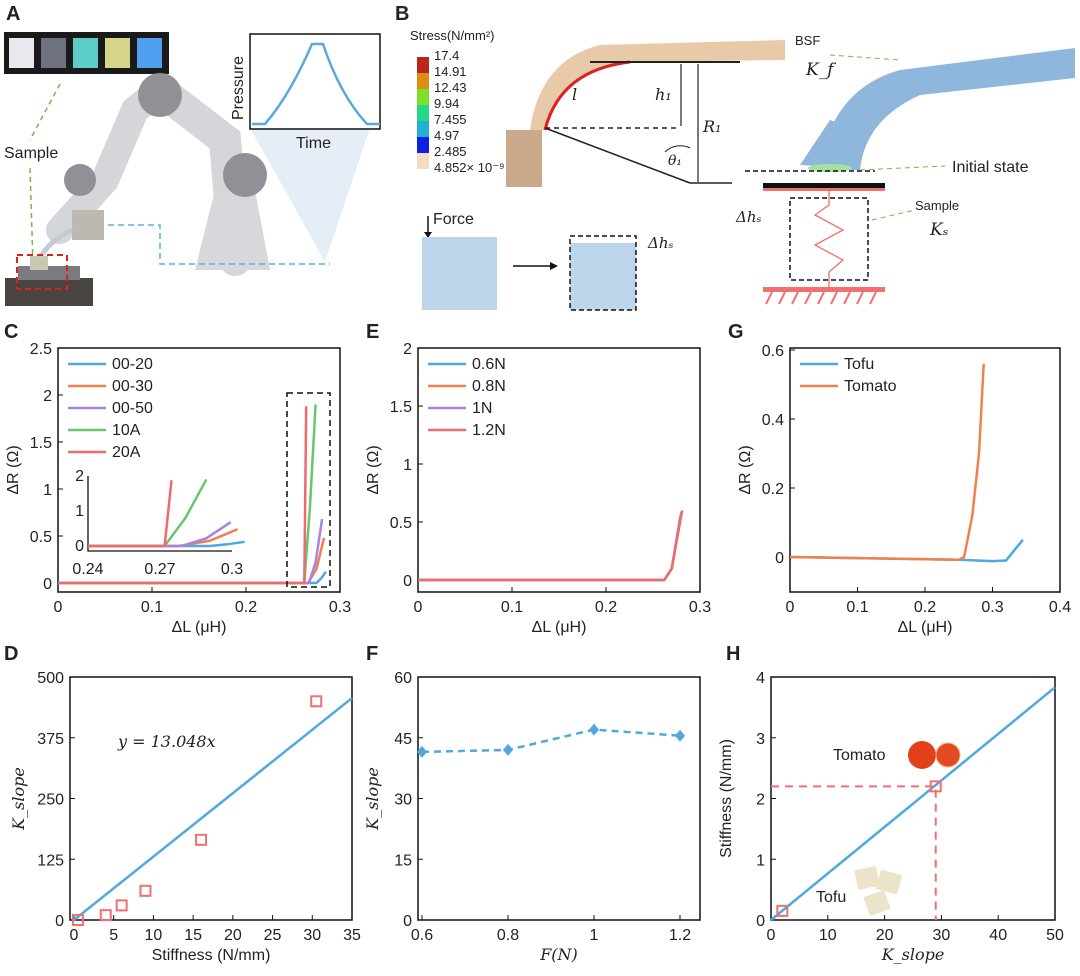  Describe the element at coordinates (446, 135) in the screenshot. I see `stress-level-label: 4.97` at that location.